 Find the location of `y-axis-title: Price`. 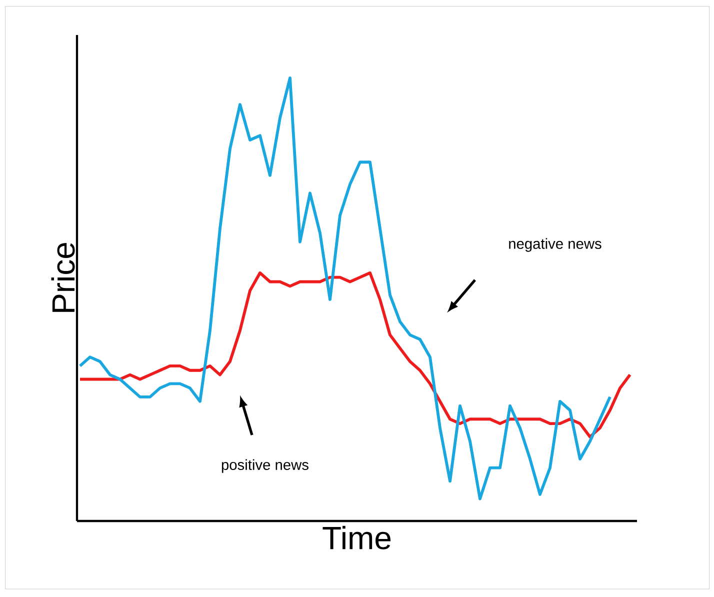

y-axis-title: Price is located at coordinates (63, 277).